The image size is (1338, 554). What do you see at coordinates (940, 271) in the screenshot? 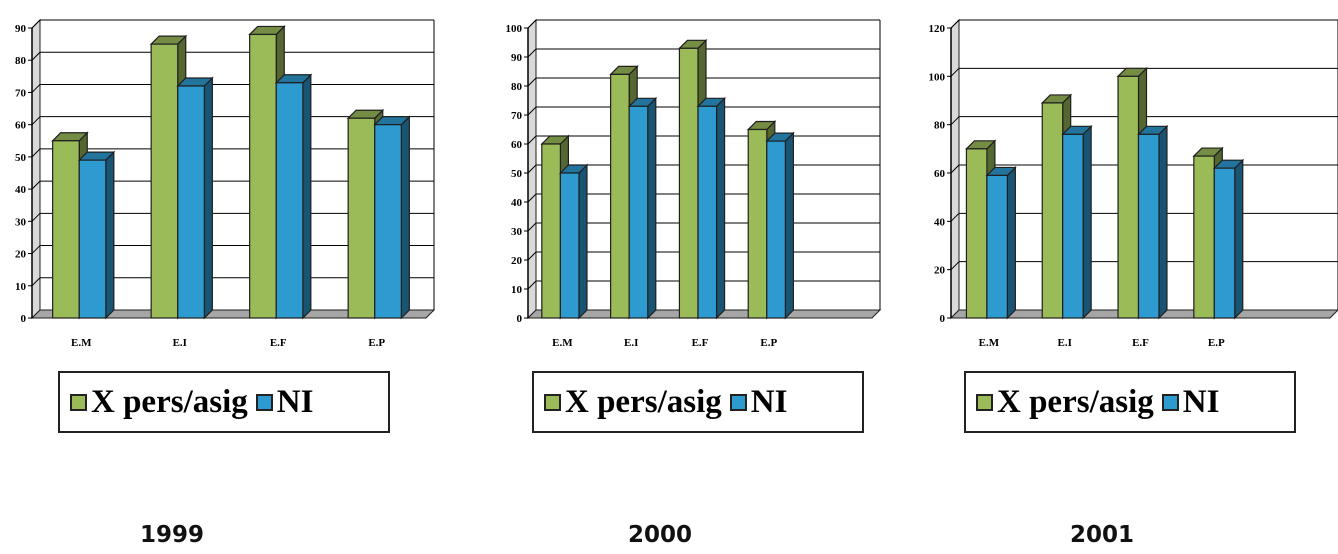
I see `y-tick-label: 20` at bounding box center [940, 271].